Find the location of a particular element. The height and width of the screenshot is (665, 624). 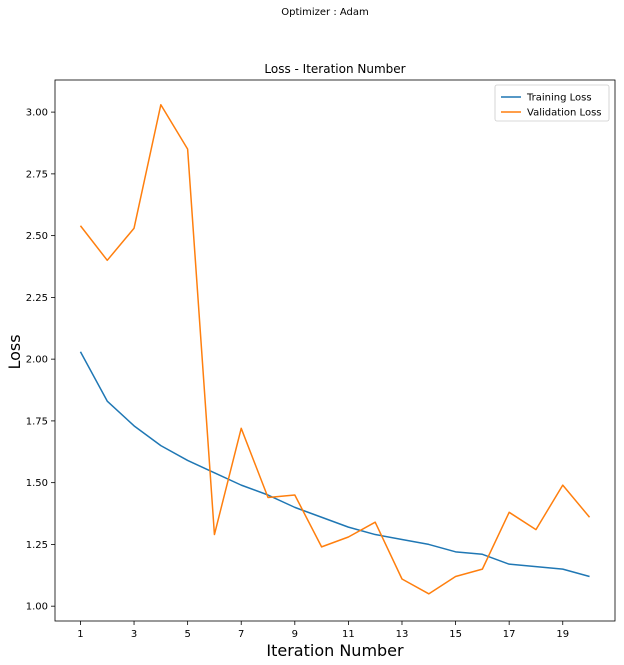

y-axis-label: Loss is located at coordinates (14, 351).